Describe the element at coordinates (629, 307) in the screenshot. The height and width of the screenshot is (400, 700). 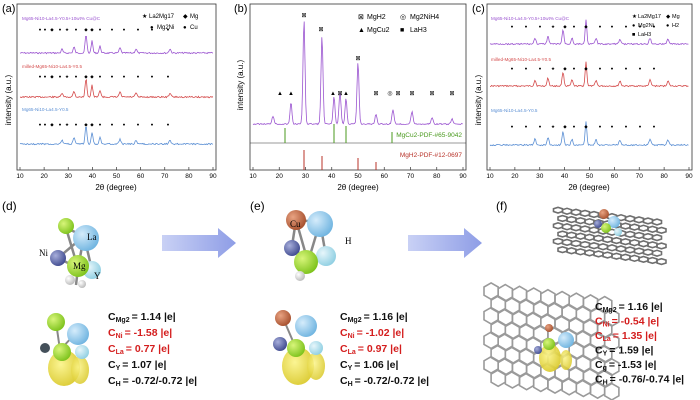
I see `charge-line: CMg2 = 1.16 |e|` at that location.